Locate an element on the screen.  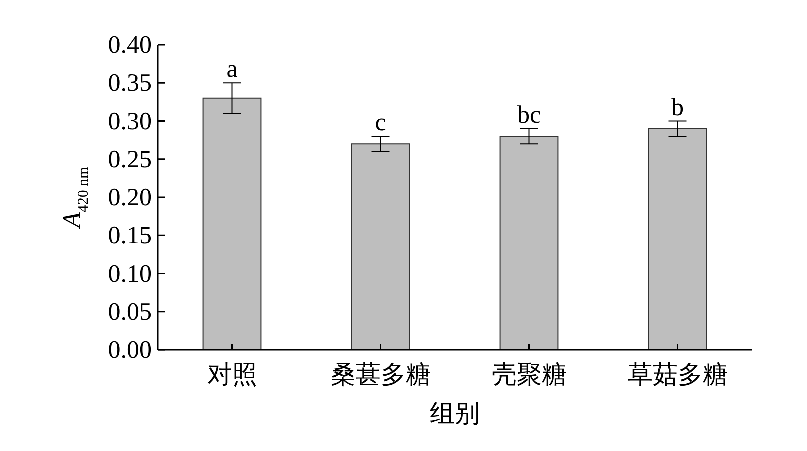
y-tick-label: 0.15 is located at coordinates (130, 236).